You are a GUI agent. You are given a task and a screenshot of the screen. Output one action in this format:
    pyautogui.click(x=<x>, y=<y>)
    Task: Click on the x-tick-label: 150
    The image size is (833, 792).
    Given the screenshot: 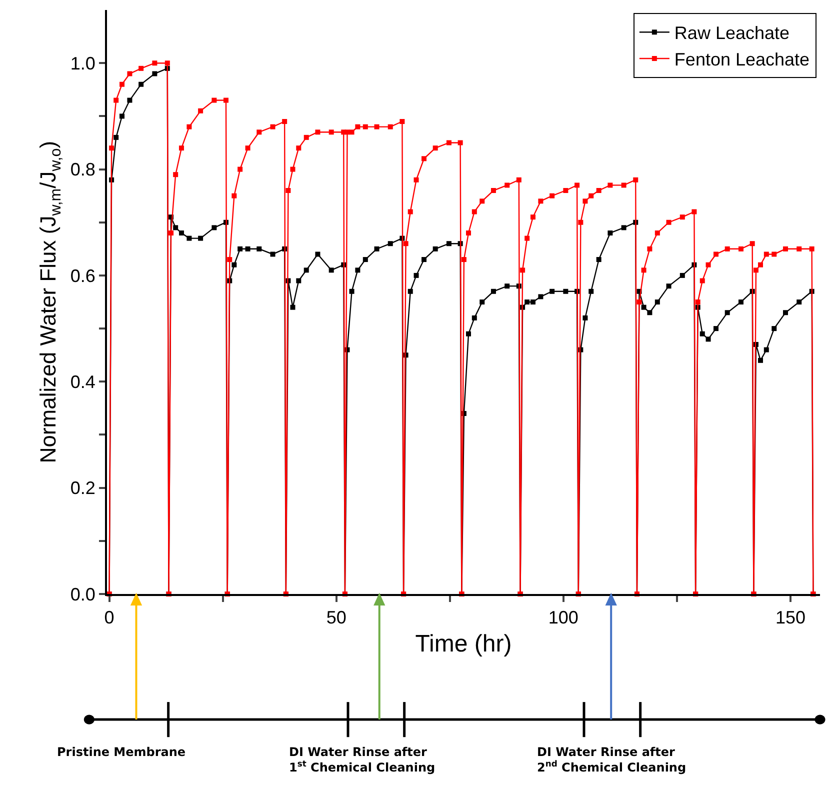 What is the action you would take?
    pyautogui.click(x=790, y=618)
    